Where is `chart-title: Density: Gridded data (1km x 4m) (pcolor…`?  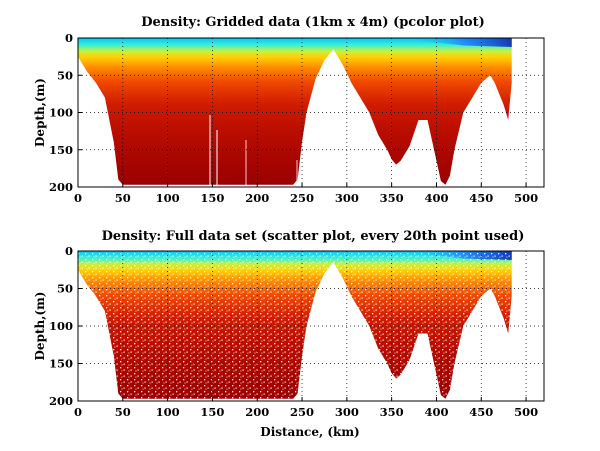 chart-title: Density: Gridded data (1km x 4m) (pcolor… is located at coordinates (312, 22).